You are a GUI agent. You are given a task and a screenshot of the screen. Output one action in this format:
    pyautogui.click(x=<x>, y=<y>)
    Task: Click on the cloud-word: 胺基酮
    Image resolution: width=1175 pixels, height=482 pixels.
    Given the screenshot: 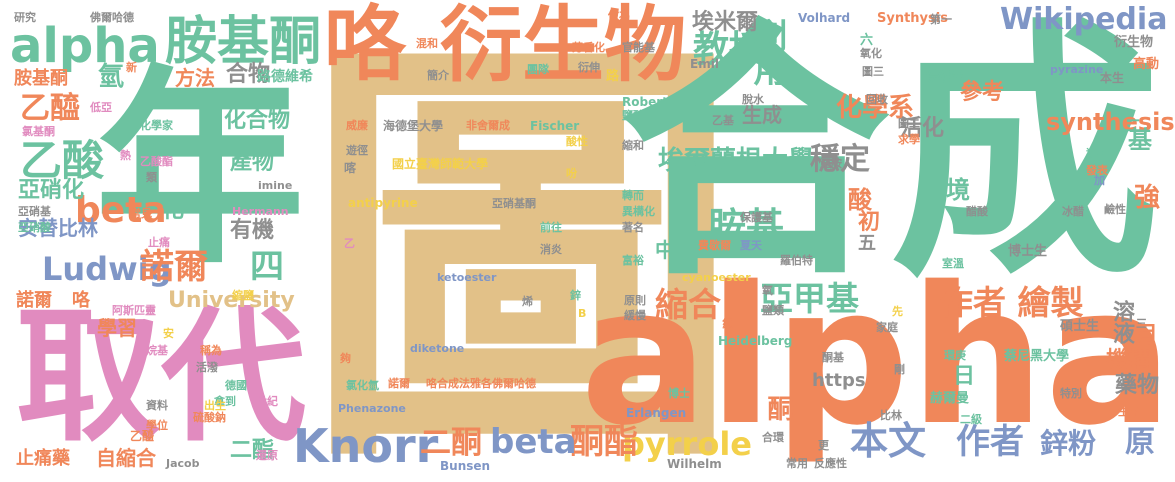 What is the action you would take?
    pyautogui.click(x=41, y=78)
    